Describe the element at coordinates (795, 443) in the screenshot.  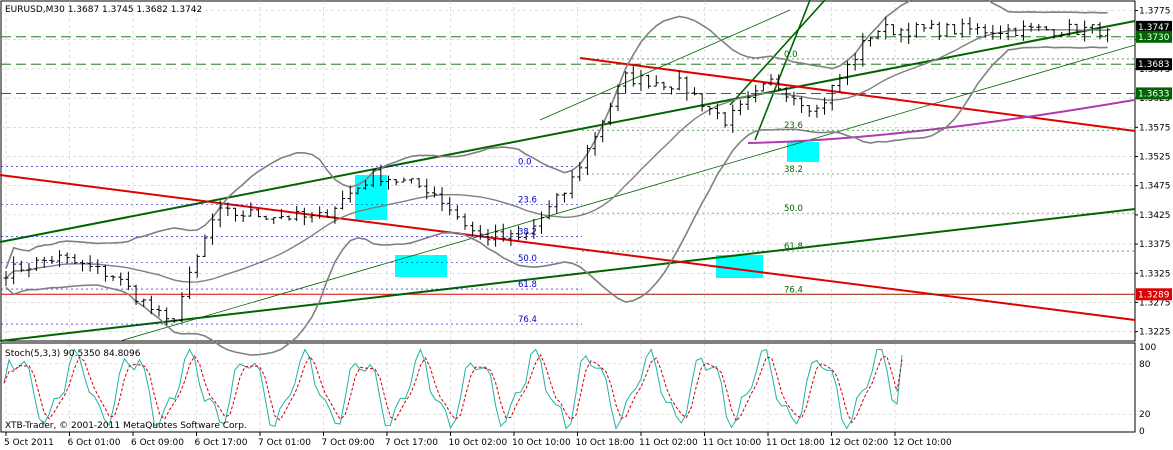
I see `xtick-label-12: 11 Oct 18:00` at that location.